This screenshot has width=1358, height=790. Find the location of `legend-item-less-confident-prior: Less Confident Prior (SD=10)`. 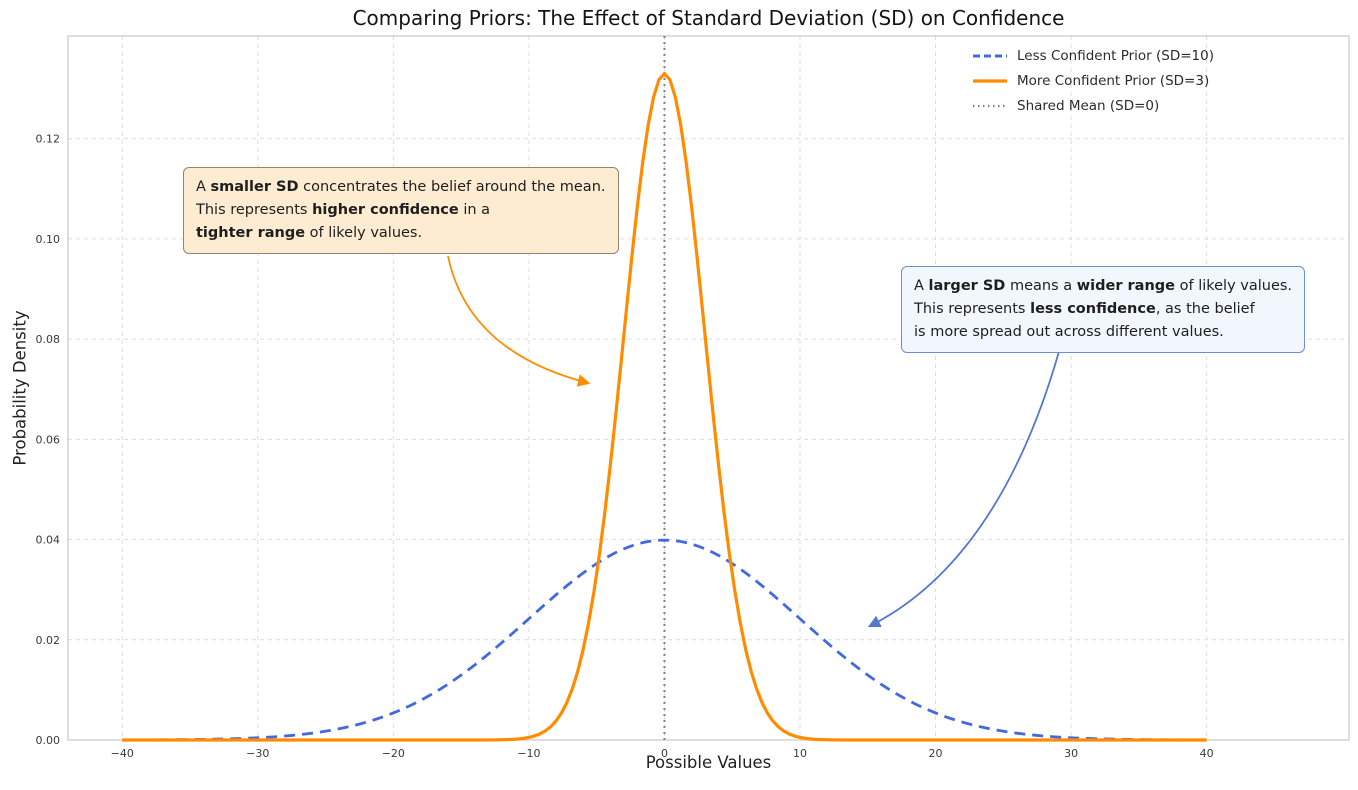

legend-item-less-confident-prior: Less Confident Prior (SD=10) is located at coordinates (1093, 56).